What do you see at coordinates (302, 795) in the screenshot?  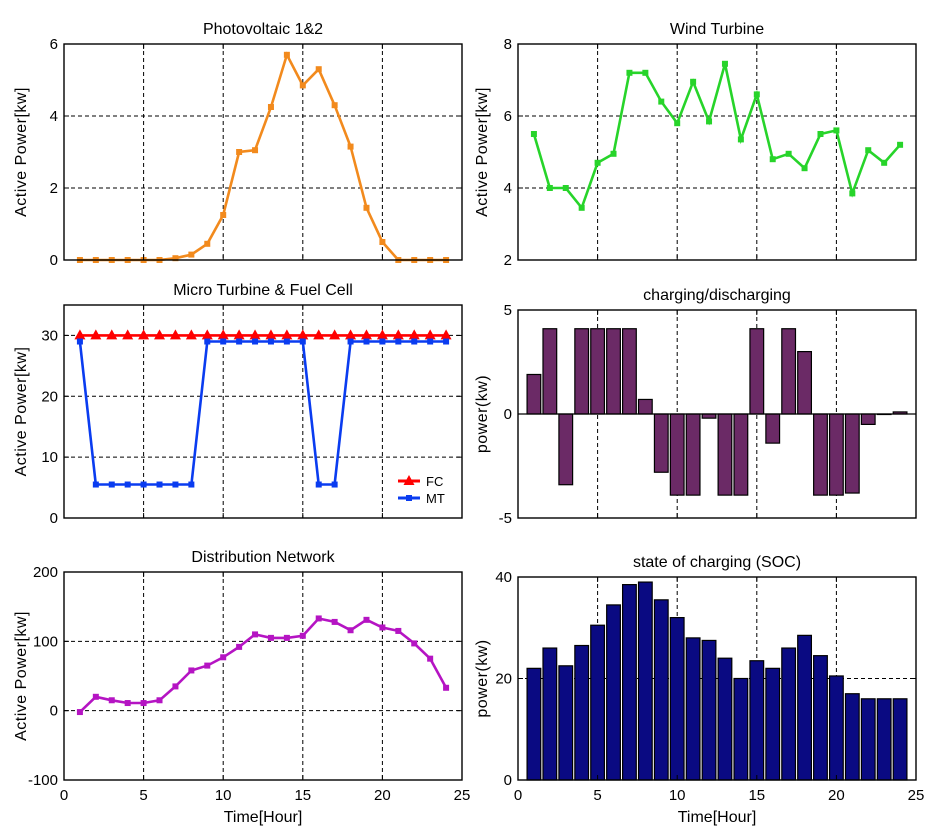 I see `x-tick-label: 15` at bounding box center [302, 795].